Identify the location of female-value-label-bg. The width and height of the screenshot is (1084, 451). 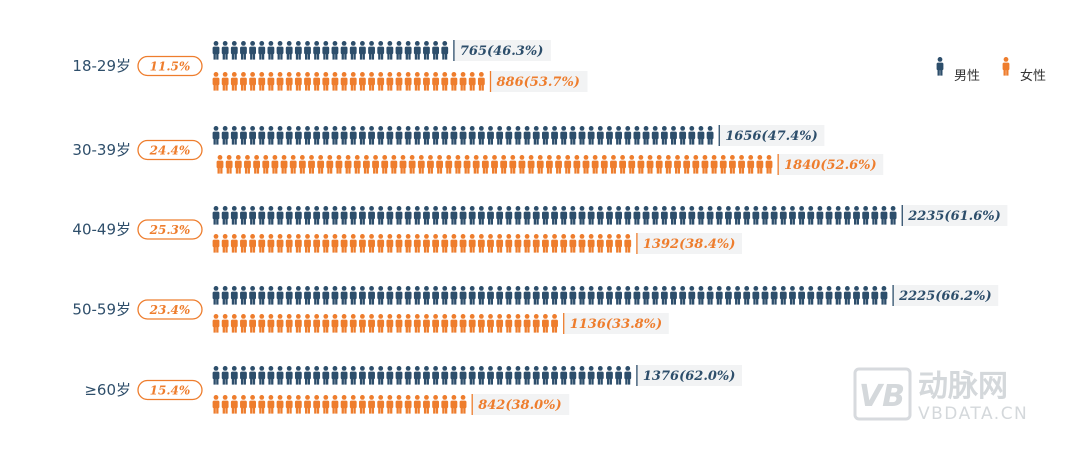
(616, 323).